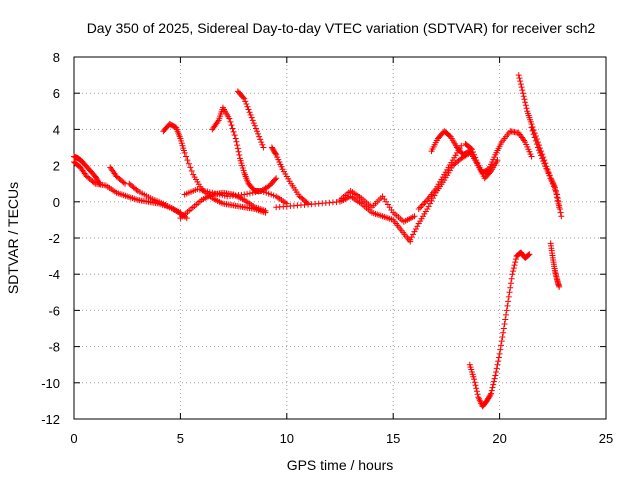 The width and height of the screenshot is (640, 480). What do you see at coordinates (481, 161) in the screenshot?
I see `series-arc-p` at bounding box center [481, 161].